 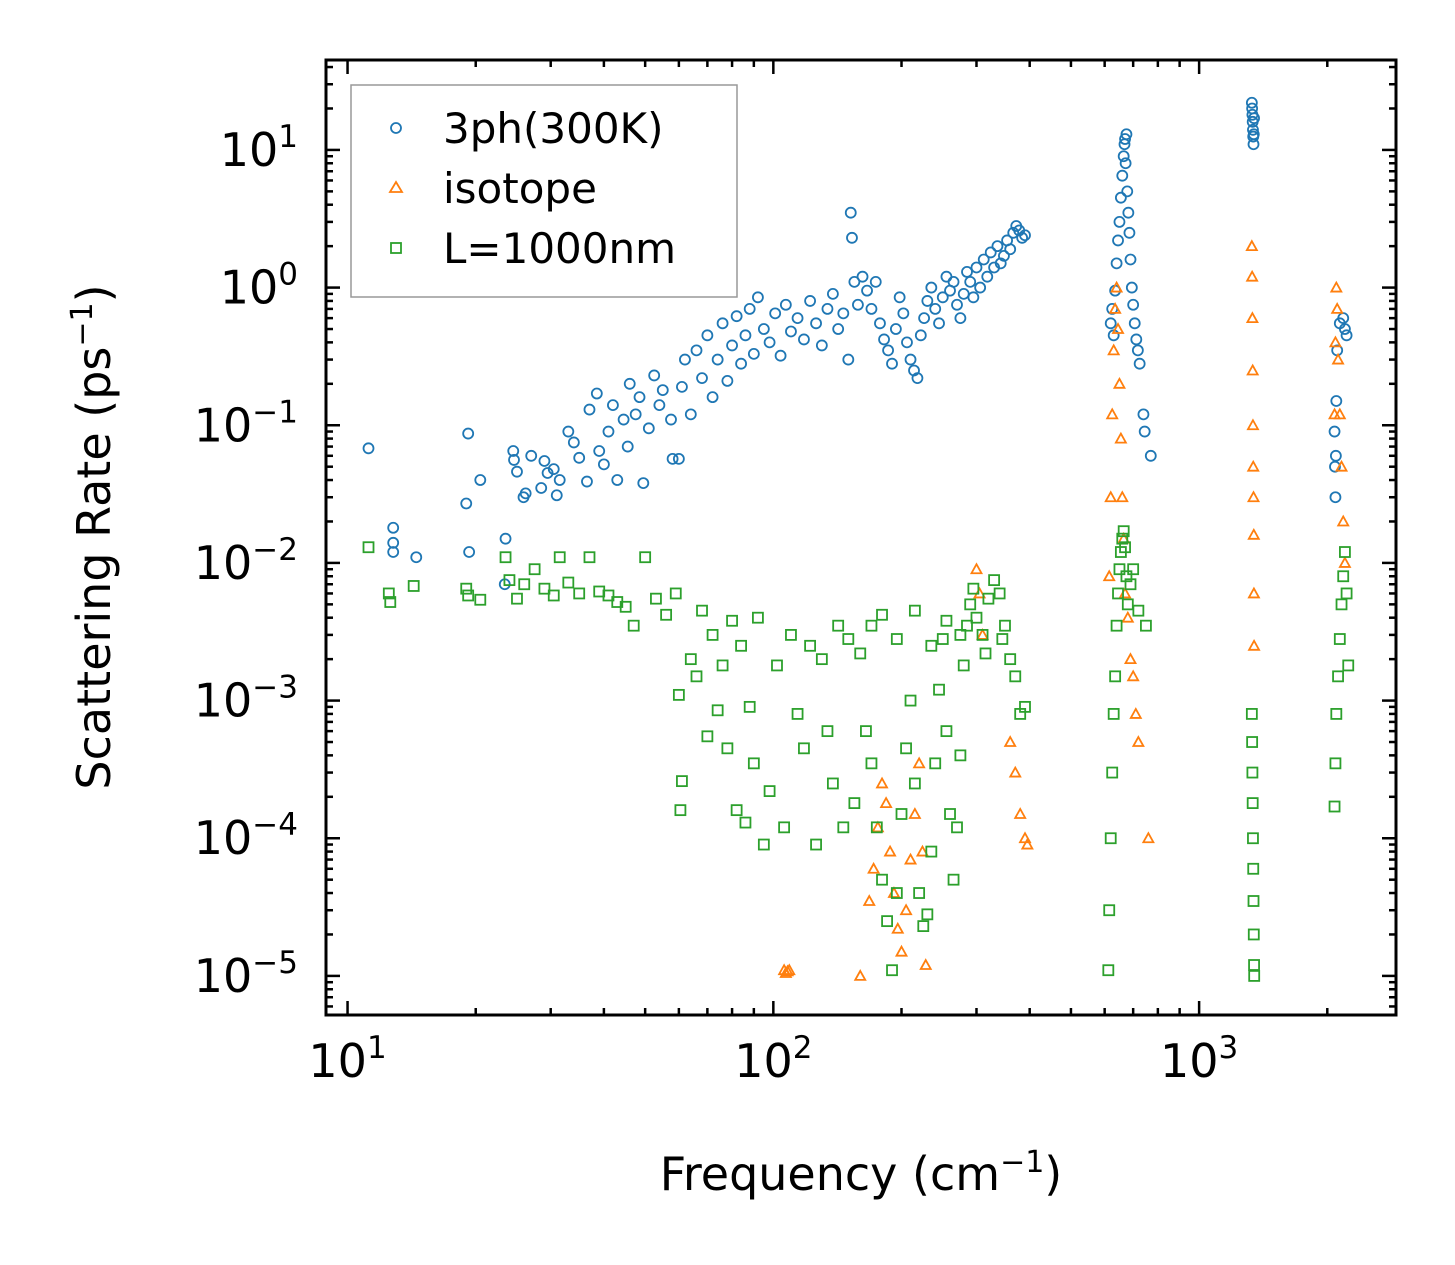 I want to click on x-tick-label: 102, so click(x=773, y=1059).